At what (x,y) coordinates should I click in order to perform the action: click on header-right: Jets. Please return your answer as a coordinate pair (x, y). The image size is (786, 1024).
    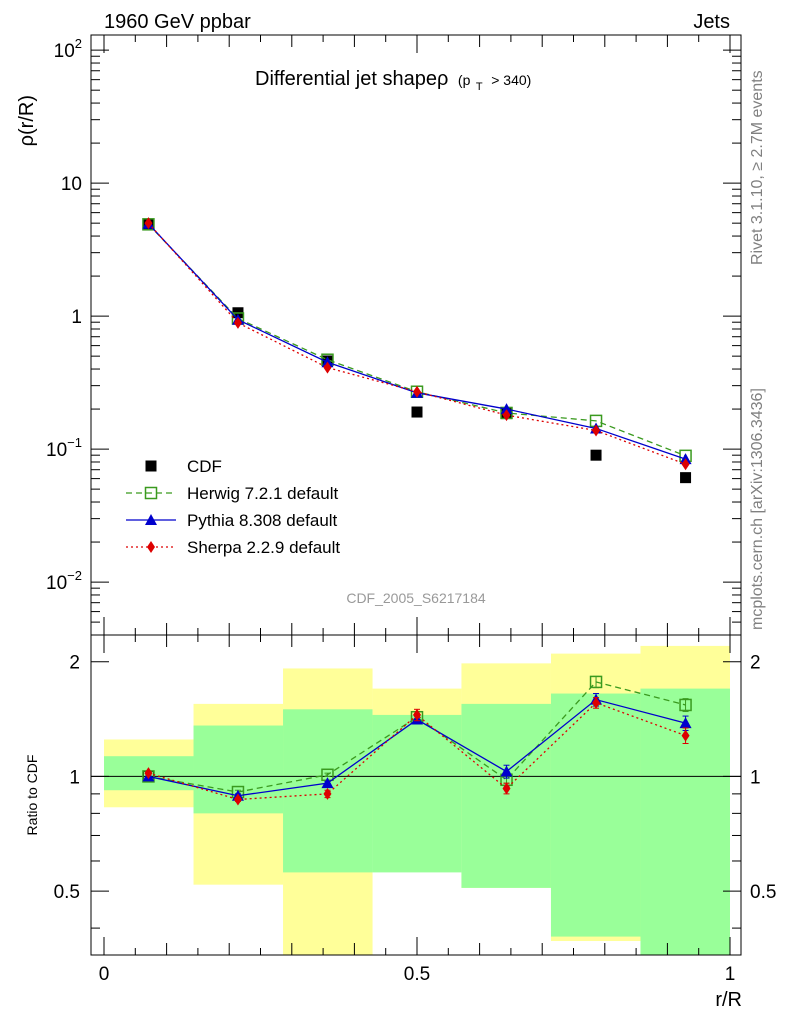
    Looking at the image, I should click on (711, 22).